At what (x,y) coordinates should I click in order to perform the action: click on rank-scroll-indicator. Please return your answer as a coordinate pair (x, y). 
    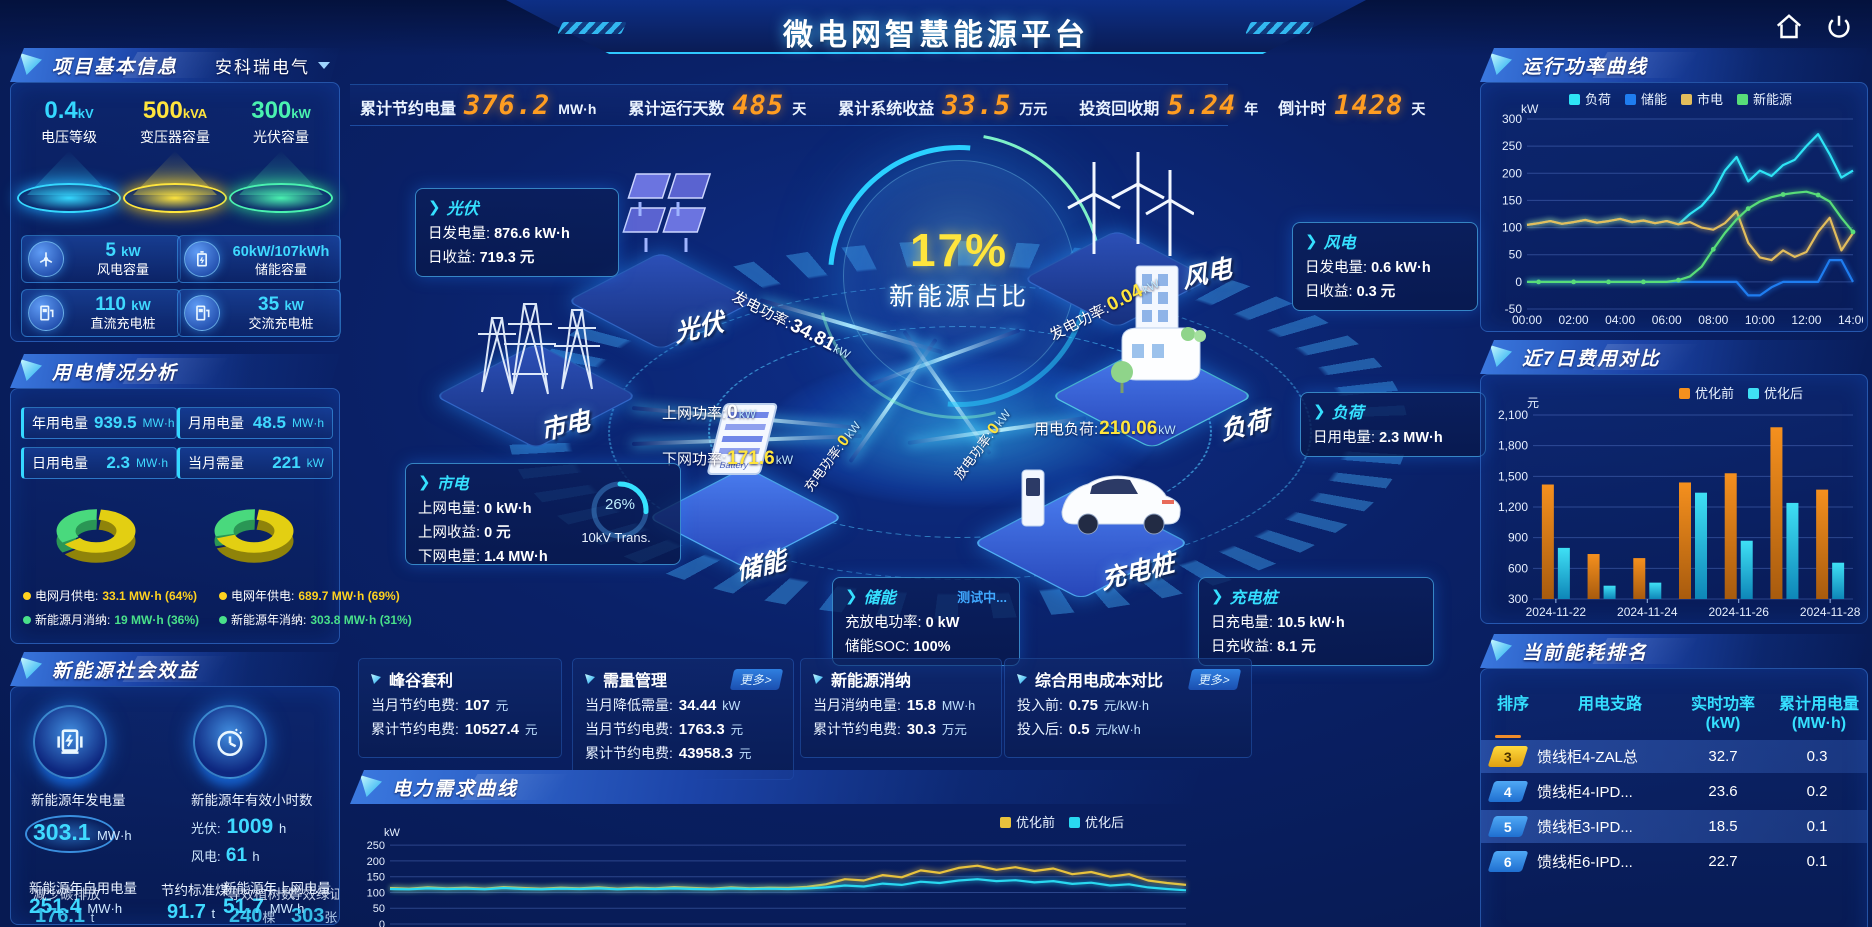
    Looking at the image, I should click on (1508, 736).